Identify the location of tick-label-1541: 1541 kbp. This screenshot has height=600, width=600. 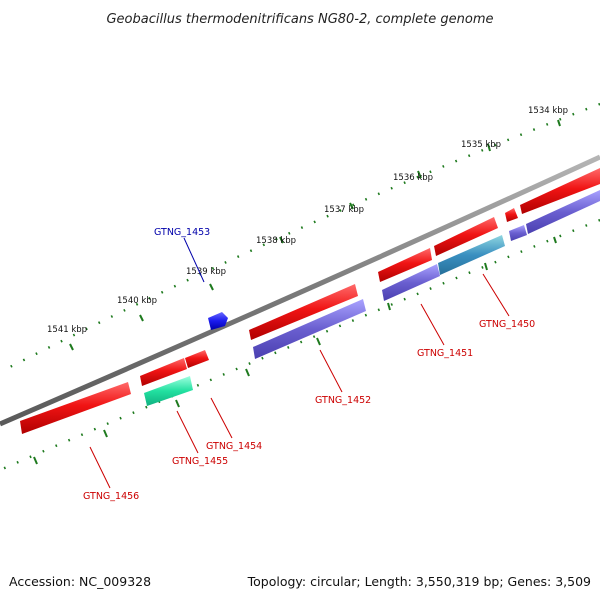
(67, 330).